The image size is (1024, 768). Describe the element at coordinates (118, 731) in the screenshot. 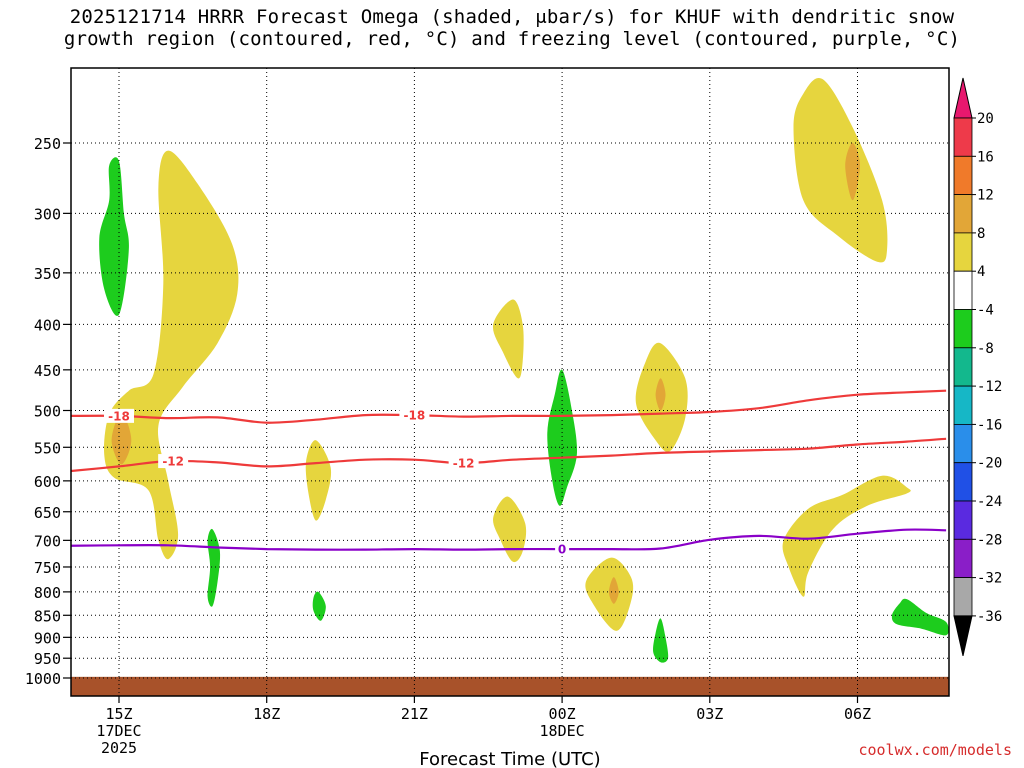

I see `x-tick-15Z-line1: 17DEC` at that location.